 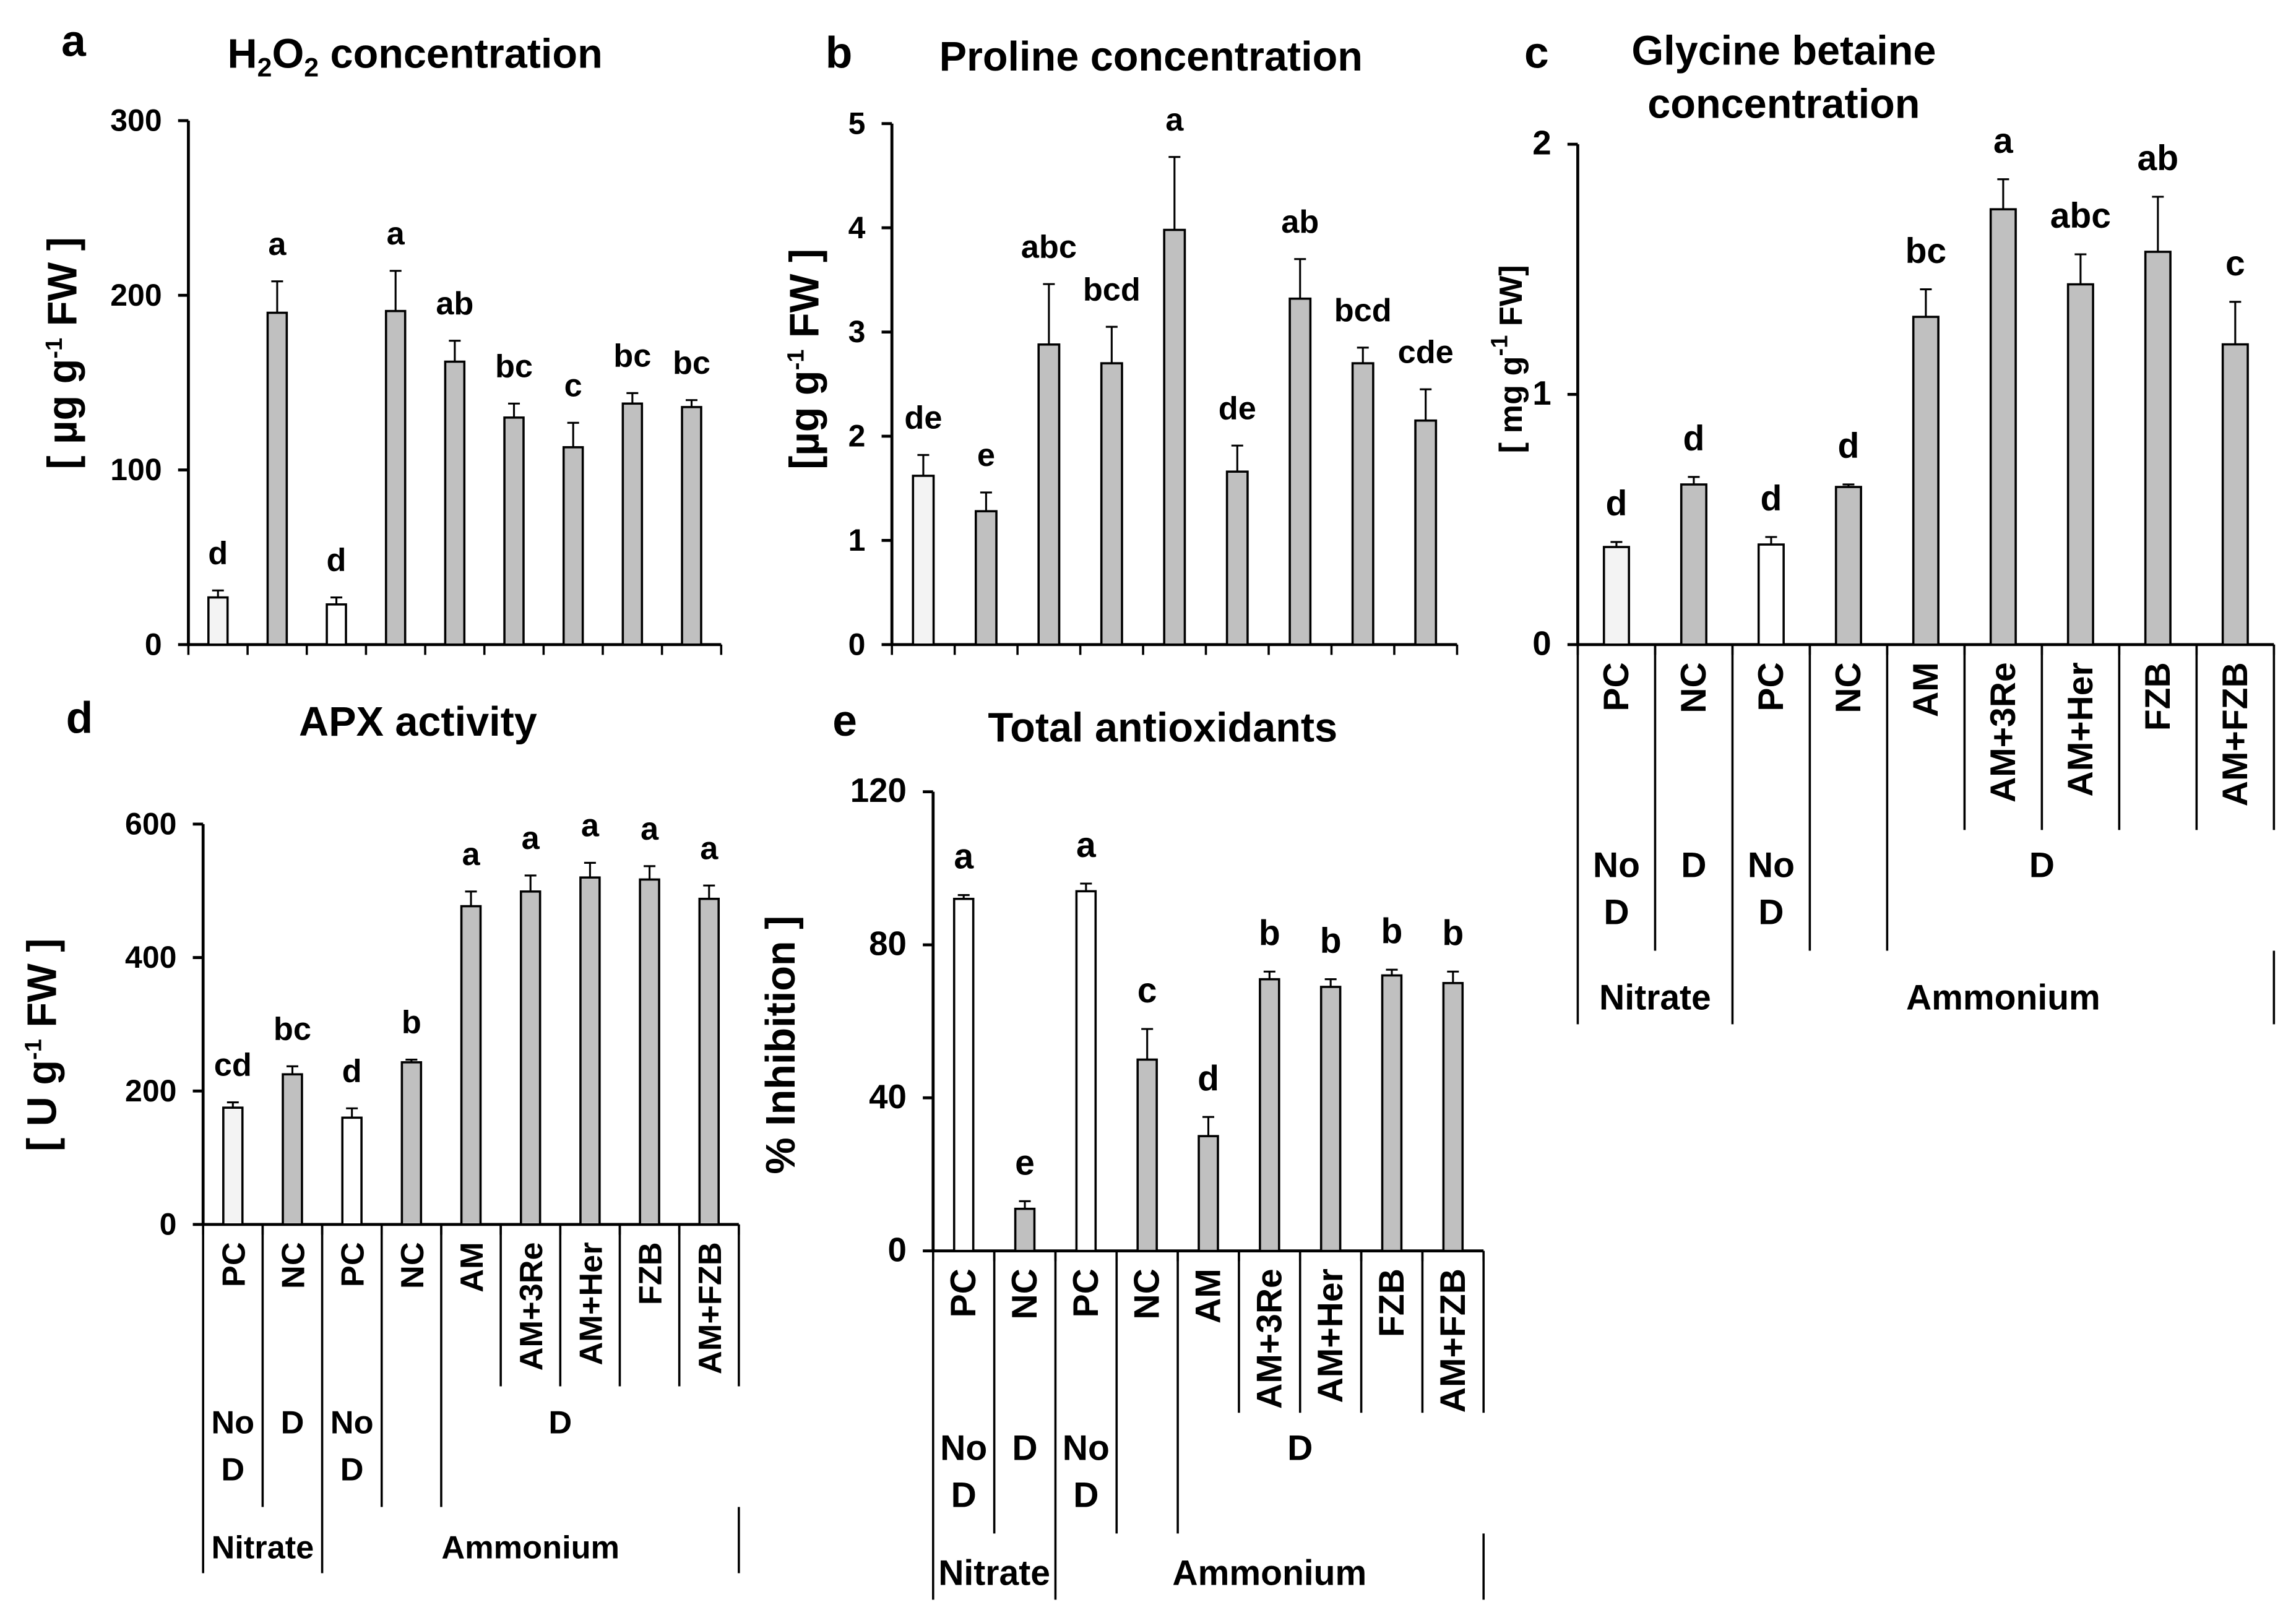 What do you see at coordinates (1783, 77) in the screenshot?
I see `chart-title: Glycine betaine concentration` at bounding box center [1783, 77].